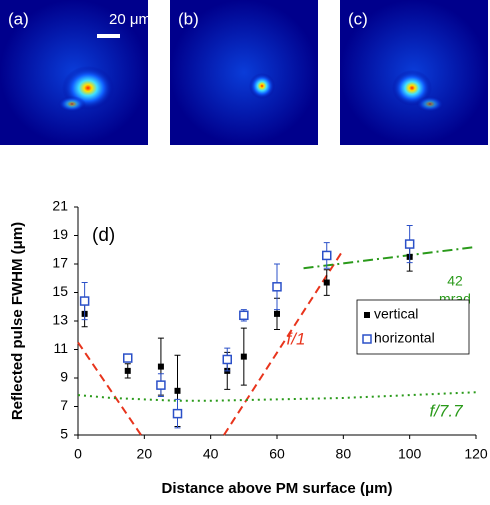 This screenshot has width=490, height=505. I want to click on x-tick-label: 120, so click(476, 454).